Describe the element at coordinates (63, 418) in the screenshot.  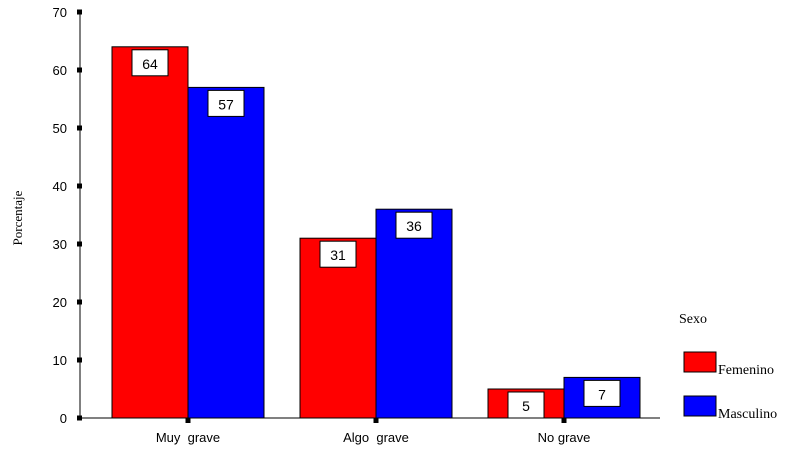
I see `y-tick-label: 0` at that location.